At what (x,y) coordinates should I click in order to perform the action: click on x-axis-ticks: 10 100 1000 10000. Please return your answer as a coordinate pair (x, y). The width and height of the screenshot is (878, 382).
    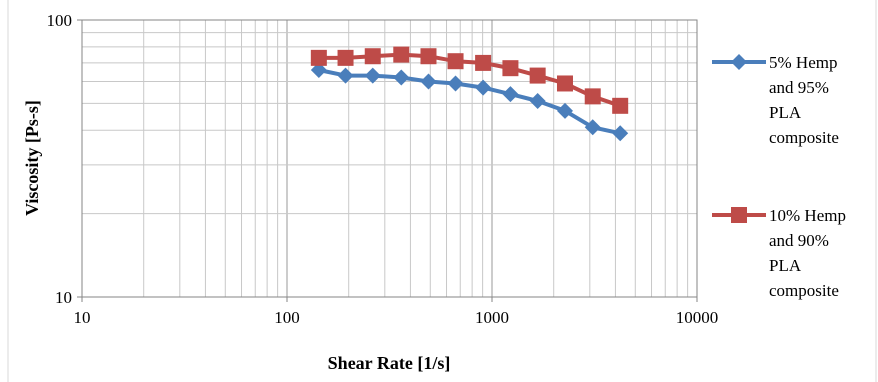
    Looking at the image, I should click on (396, 312).